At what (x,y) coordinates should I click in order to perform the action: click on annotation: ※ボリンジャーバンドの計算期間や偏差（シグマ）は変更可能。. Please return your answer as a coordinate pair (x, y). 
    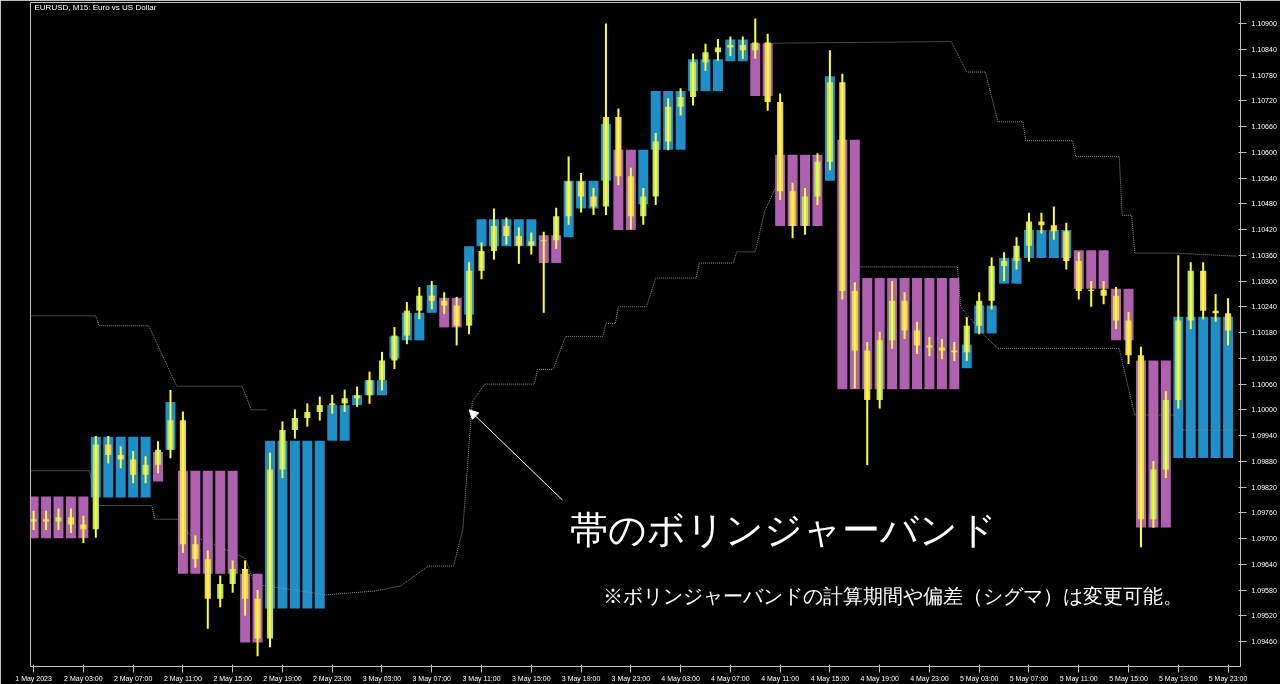
    Looking at the image, I should click on (892, 595).